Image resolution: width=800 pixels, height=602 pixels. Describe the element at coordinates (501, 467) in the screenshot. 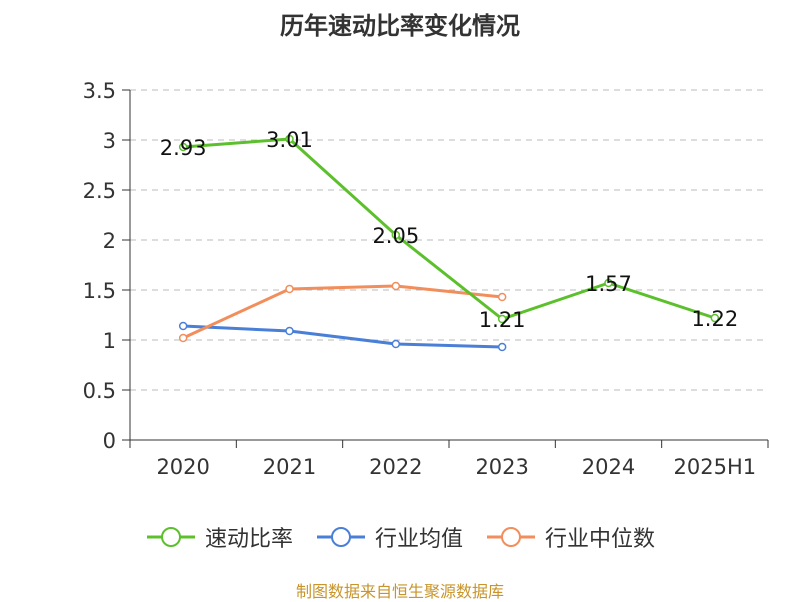

I see `x-tick-label: 2023` at that location.